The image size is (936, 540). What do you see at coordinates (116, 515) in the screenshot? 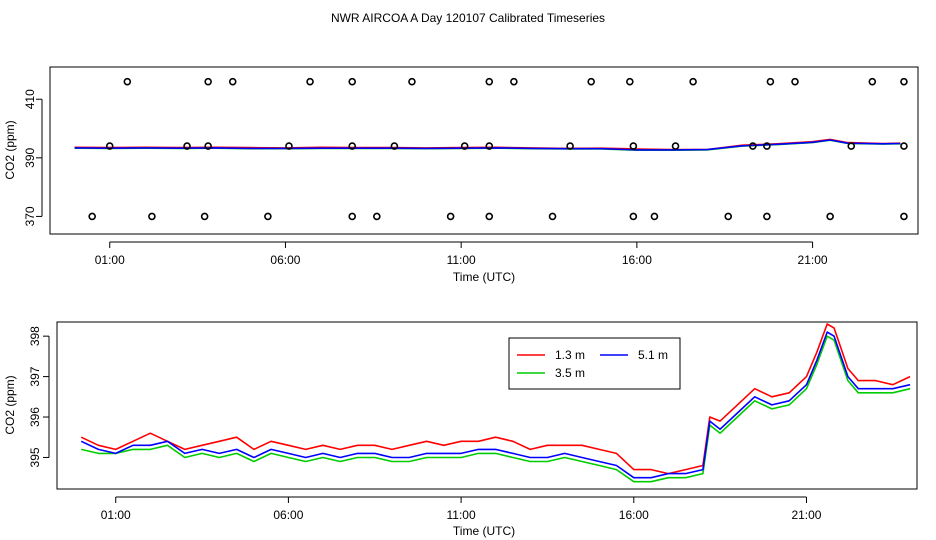
I see `bottom-x-tick-label: 01:00` at bounding box center [116, 515].